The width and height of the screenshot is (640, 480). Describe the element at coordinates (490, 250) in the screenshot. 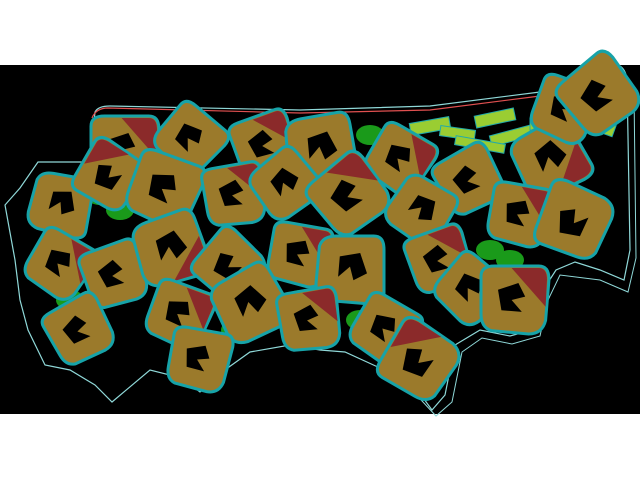

I see `filler-part` at that location.